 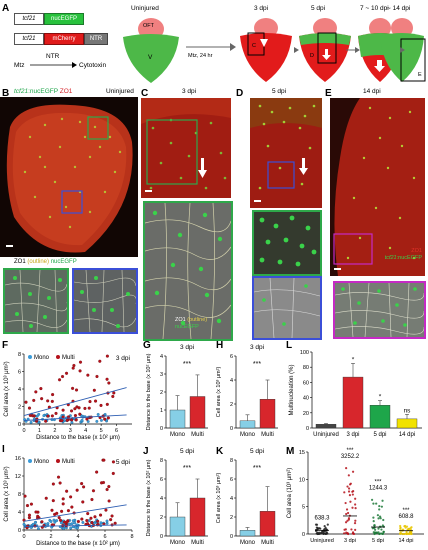 I want to click on x-tick-label: Mono, so click(x=248, y=435).